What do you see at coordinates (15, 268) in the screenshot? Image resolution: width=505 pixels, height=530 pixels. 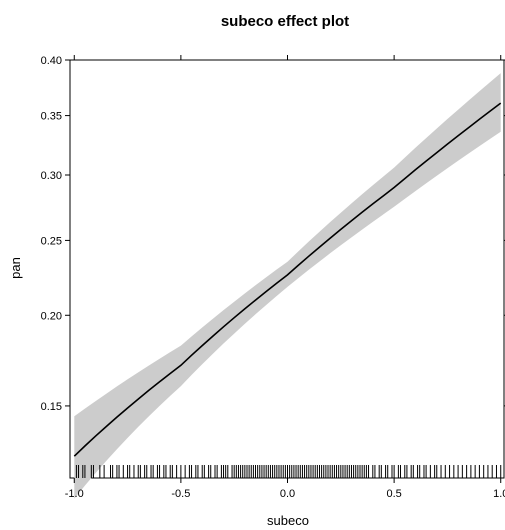 I see `y-axis-label: pan` at bounding box center [15, 268].